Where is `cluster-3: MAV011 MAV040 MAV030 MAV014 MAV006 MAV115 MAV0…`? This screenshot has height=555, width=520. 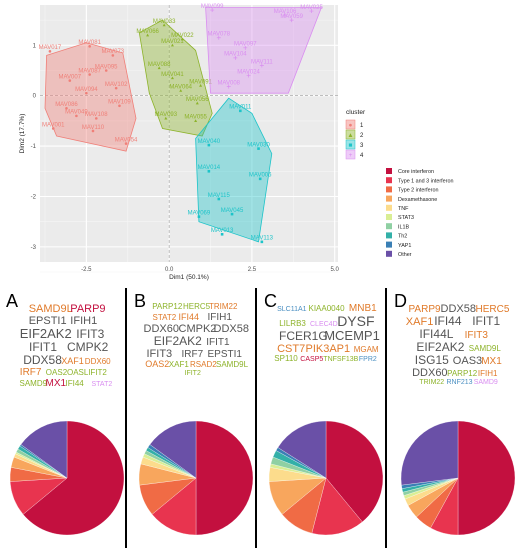 cluster-3: MAV011 MAV040 MAV030 MAV014 MAV006 MAV115 MAV0… is located at coordinates (231, 170).